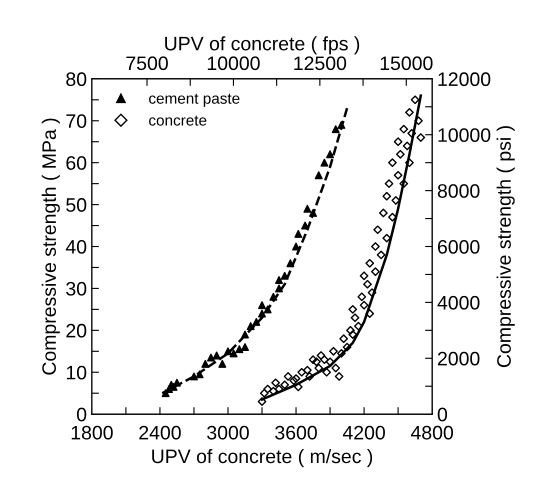 This screenshot has width=547, height=499. Describe the element at coordinates (76, 79) in the screenshot. I see `y-tick-label: 80` at that location.